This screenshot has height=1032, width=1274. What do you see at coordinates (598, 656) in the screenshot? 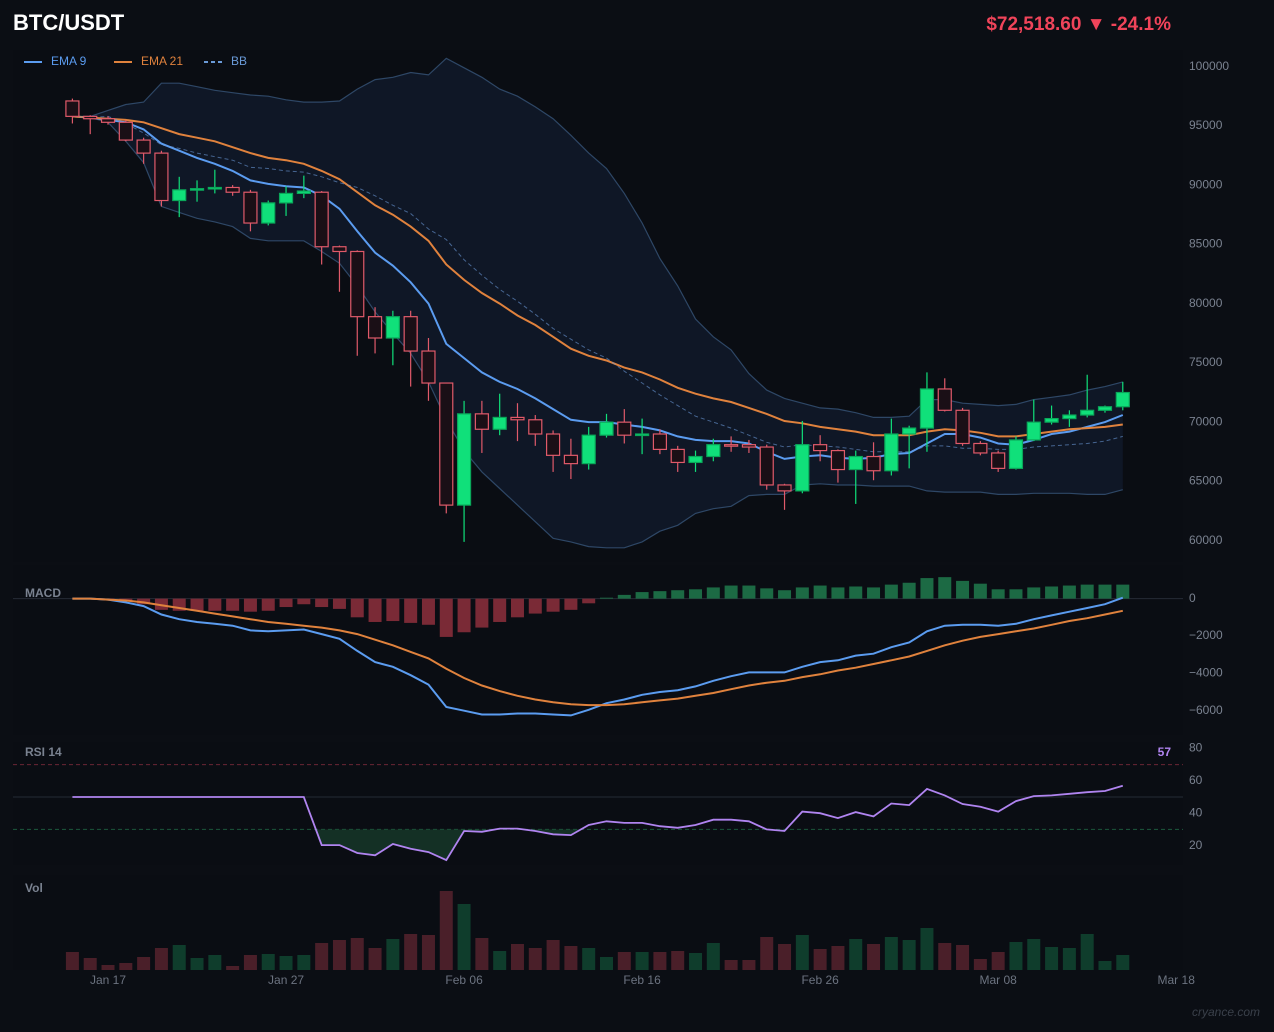
I see `macd-line` at bounding box center [598, 656].